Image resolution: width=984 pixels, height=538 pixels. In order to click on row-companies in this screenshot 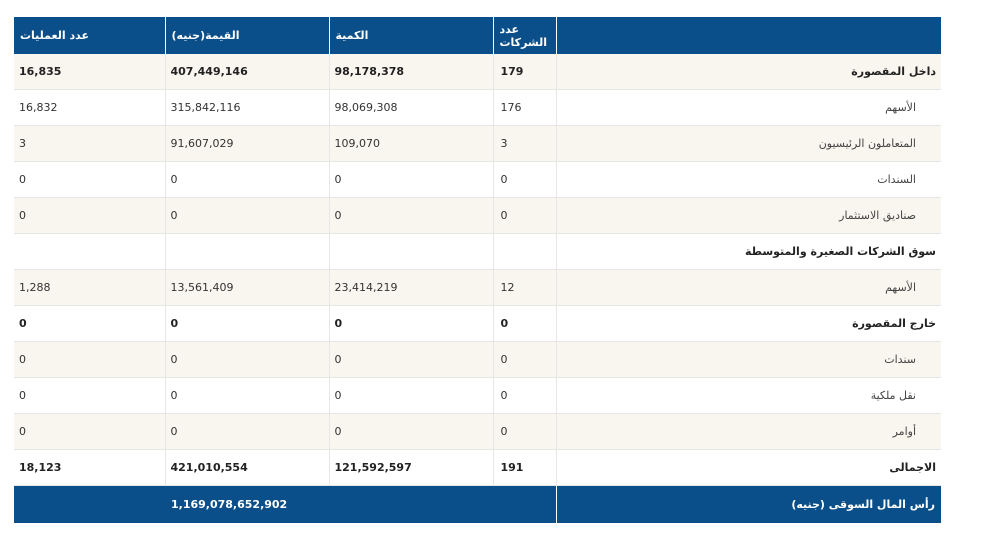, I will do `click(524, 251)`.